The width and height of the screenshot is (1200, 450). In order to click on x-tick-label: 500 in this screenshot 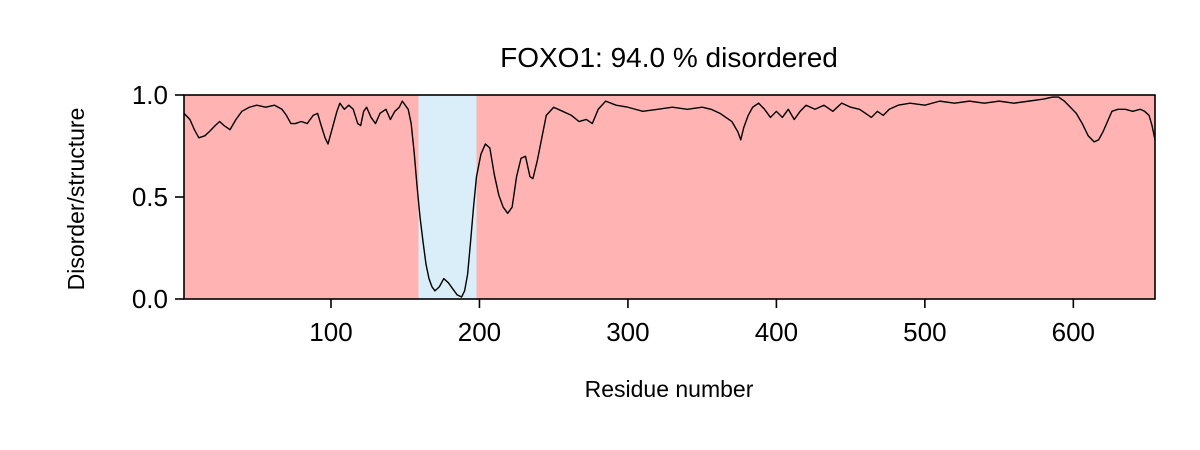, I will do `click(924, 332)`.